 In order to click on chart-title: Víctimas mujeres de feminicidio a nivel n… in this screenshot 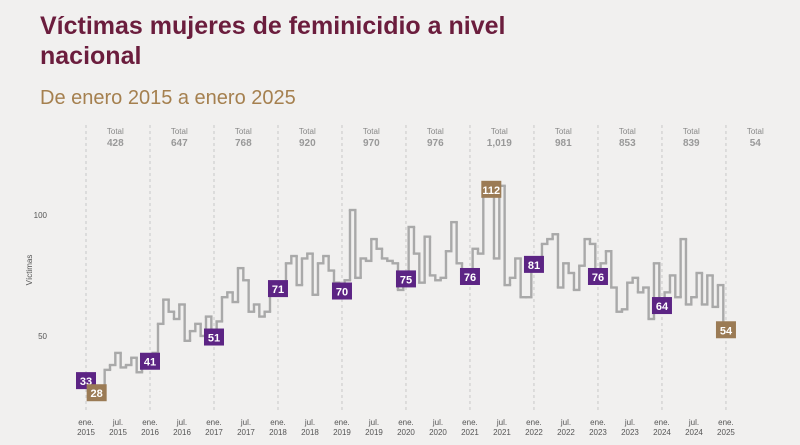, I will do `click(272, 41)`.